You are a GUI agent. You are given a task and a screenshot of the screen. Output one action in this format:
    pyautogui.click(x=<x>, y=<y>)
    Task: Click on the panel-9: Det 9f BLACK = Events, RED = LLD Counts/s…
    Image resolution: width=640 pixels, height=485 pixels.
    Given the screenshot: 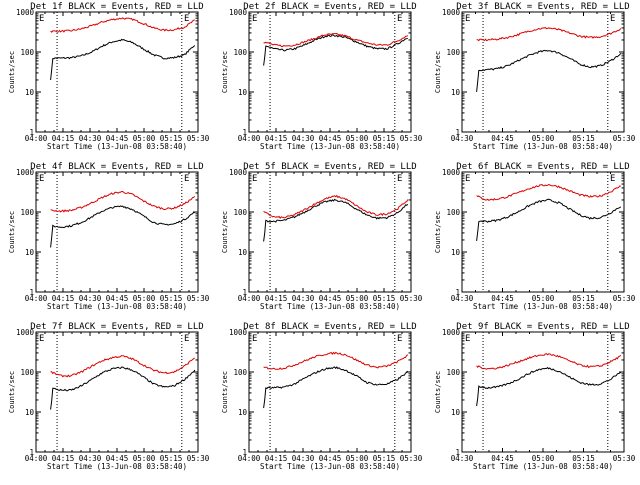 What is the action you would take?
    pyautogui.click(x=535, y=396)
    